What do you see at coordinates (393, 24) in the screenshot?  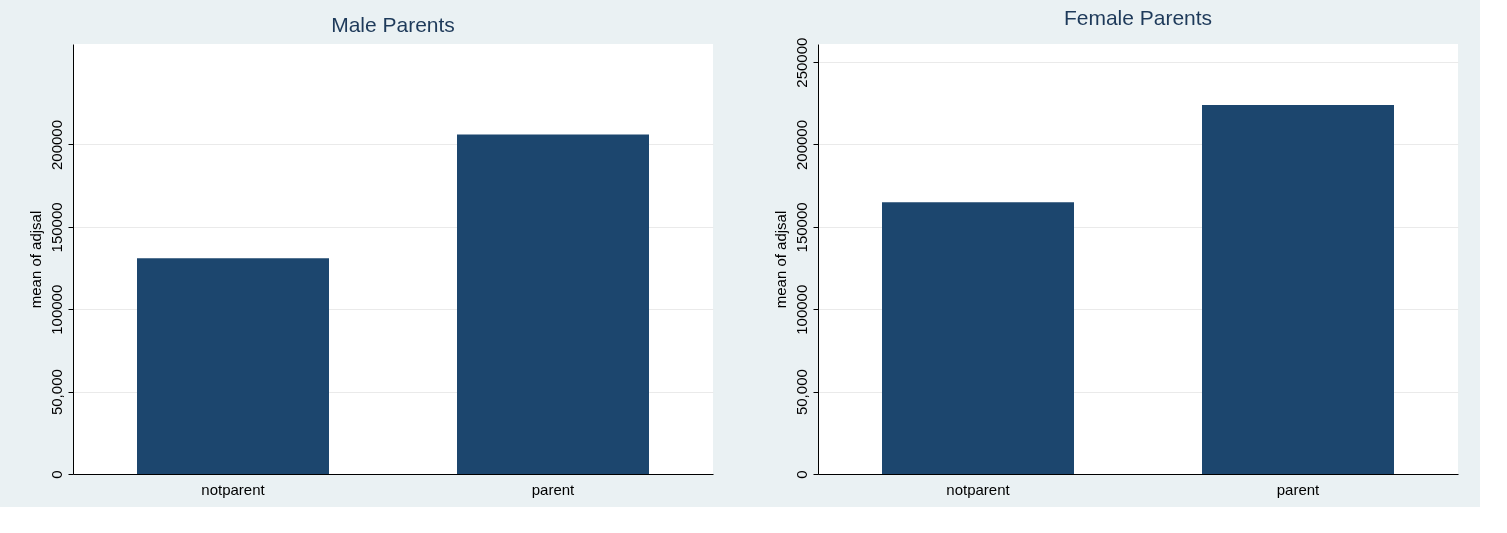 I see `chart-title: Male Parents` at bounding box center [393, 24].